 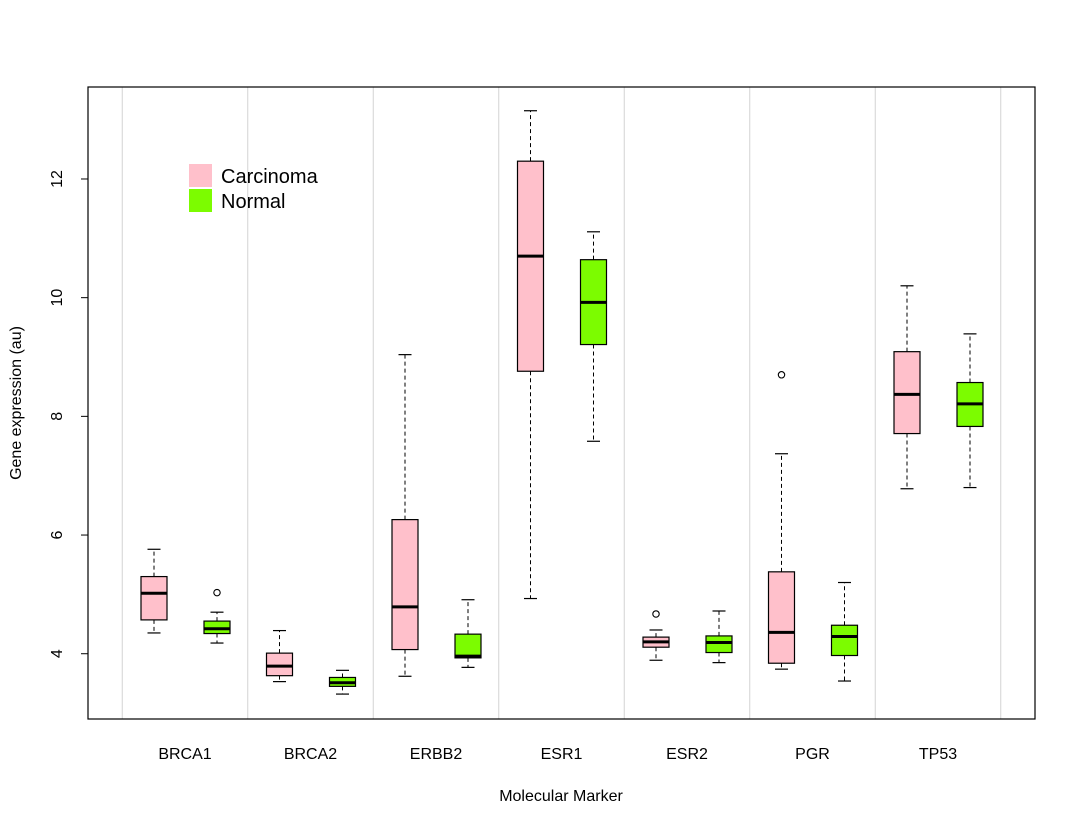 What do you see at coordinates (310, 754) in the screenshot?
I see `x-tick-label: BRCA2` at bounding box center [310, 754].